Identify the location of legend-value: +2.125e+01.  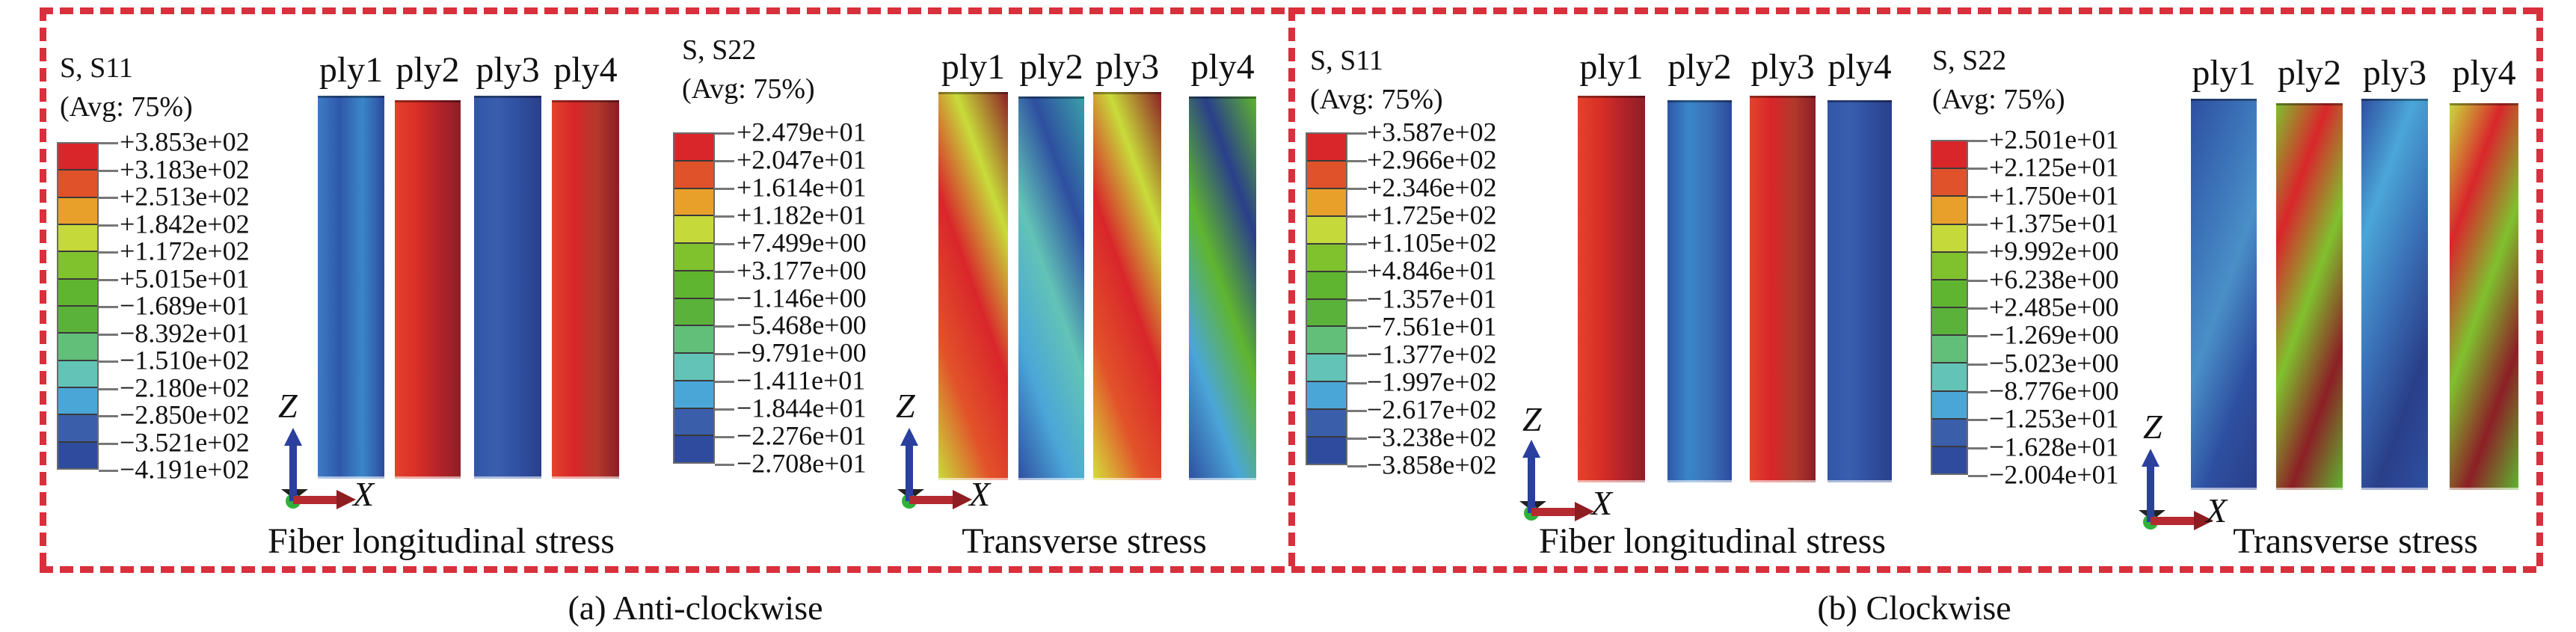
(2054, 167).